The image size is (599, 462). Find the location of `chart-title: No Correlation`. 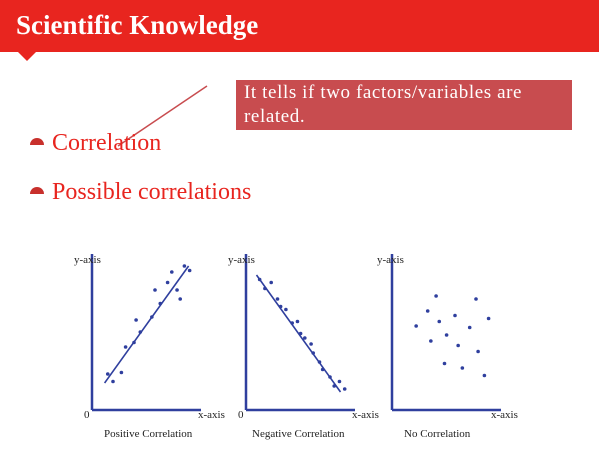

chart-title: No Correlation is located at coordinates (437, 434).